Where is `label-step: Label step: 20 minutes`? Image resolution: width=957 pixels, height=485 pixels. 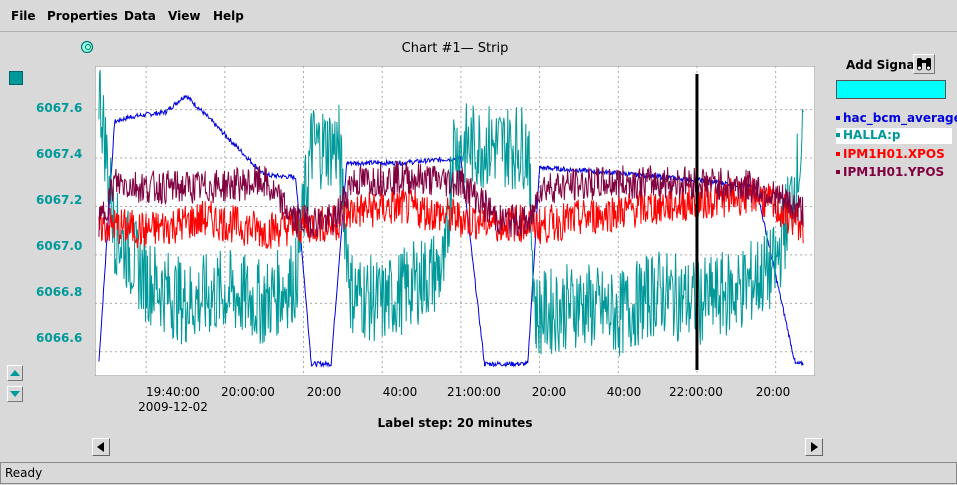
label-step: Label step: 20 minutes is located at coordinates (455, 423).